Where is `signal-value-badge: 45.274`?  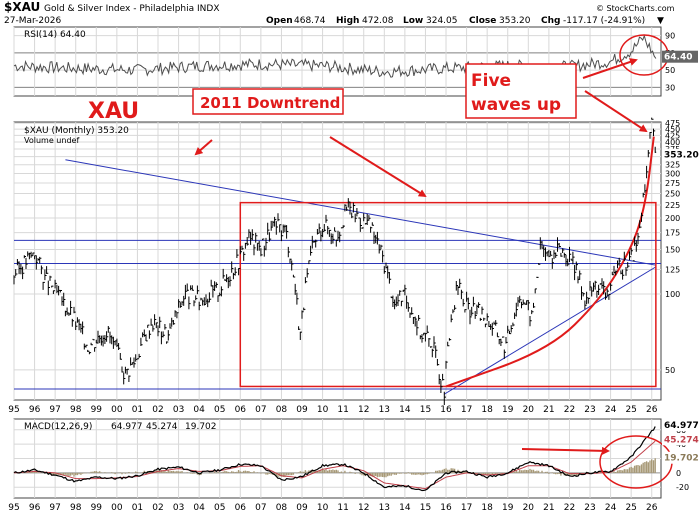
signal-value-badge: 45.274 is located at coordinates (681, 440).